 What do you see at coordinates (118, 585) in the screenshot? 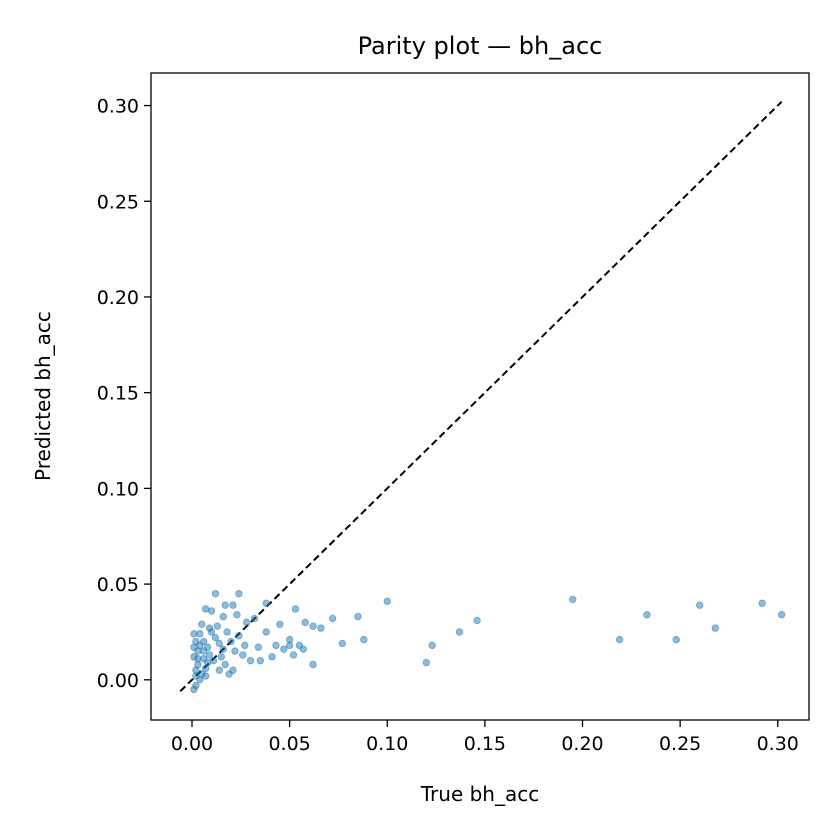
I see `y-tick-label: 0.05` at bounding box center [118, 585].